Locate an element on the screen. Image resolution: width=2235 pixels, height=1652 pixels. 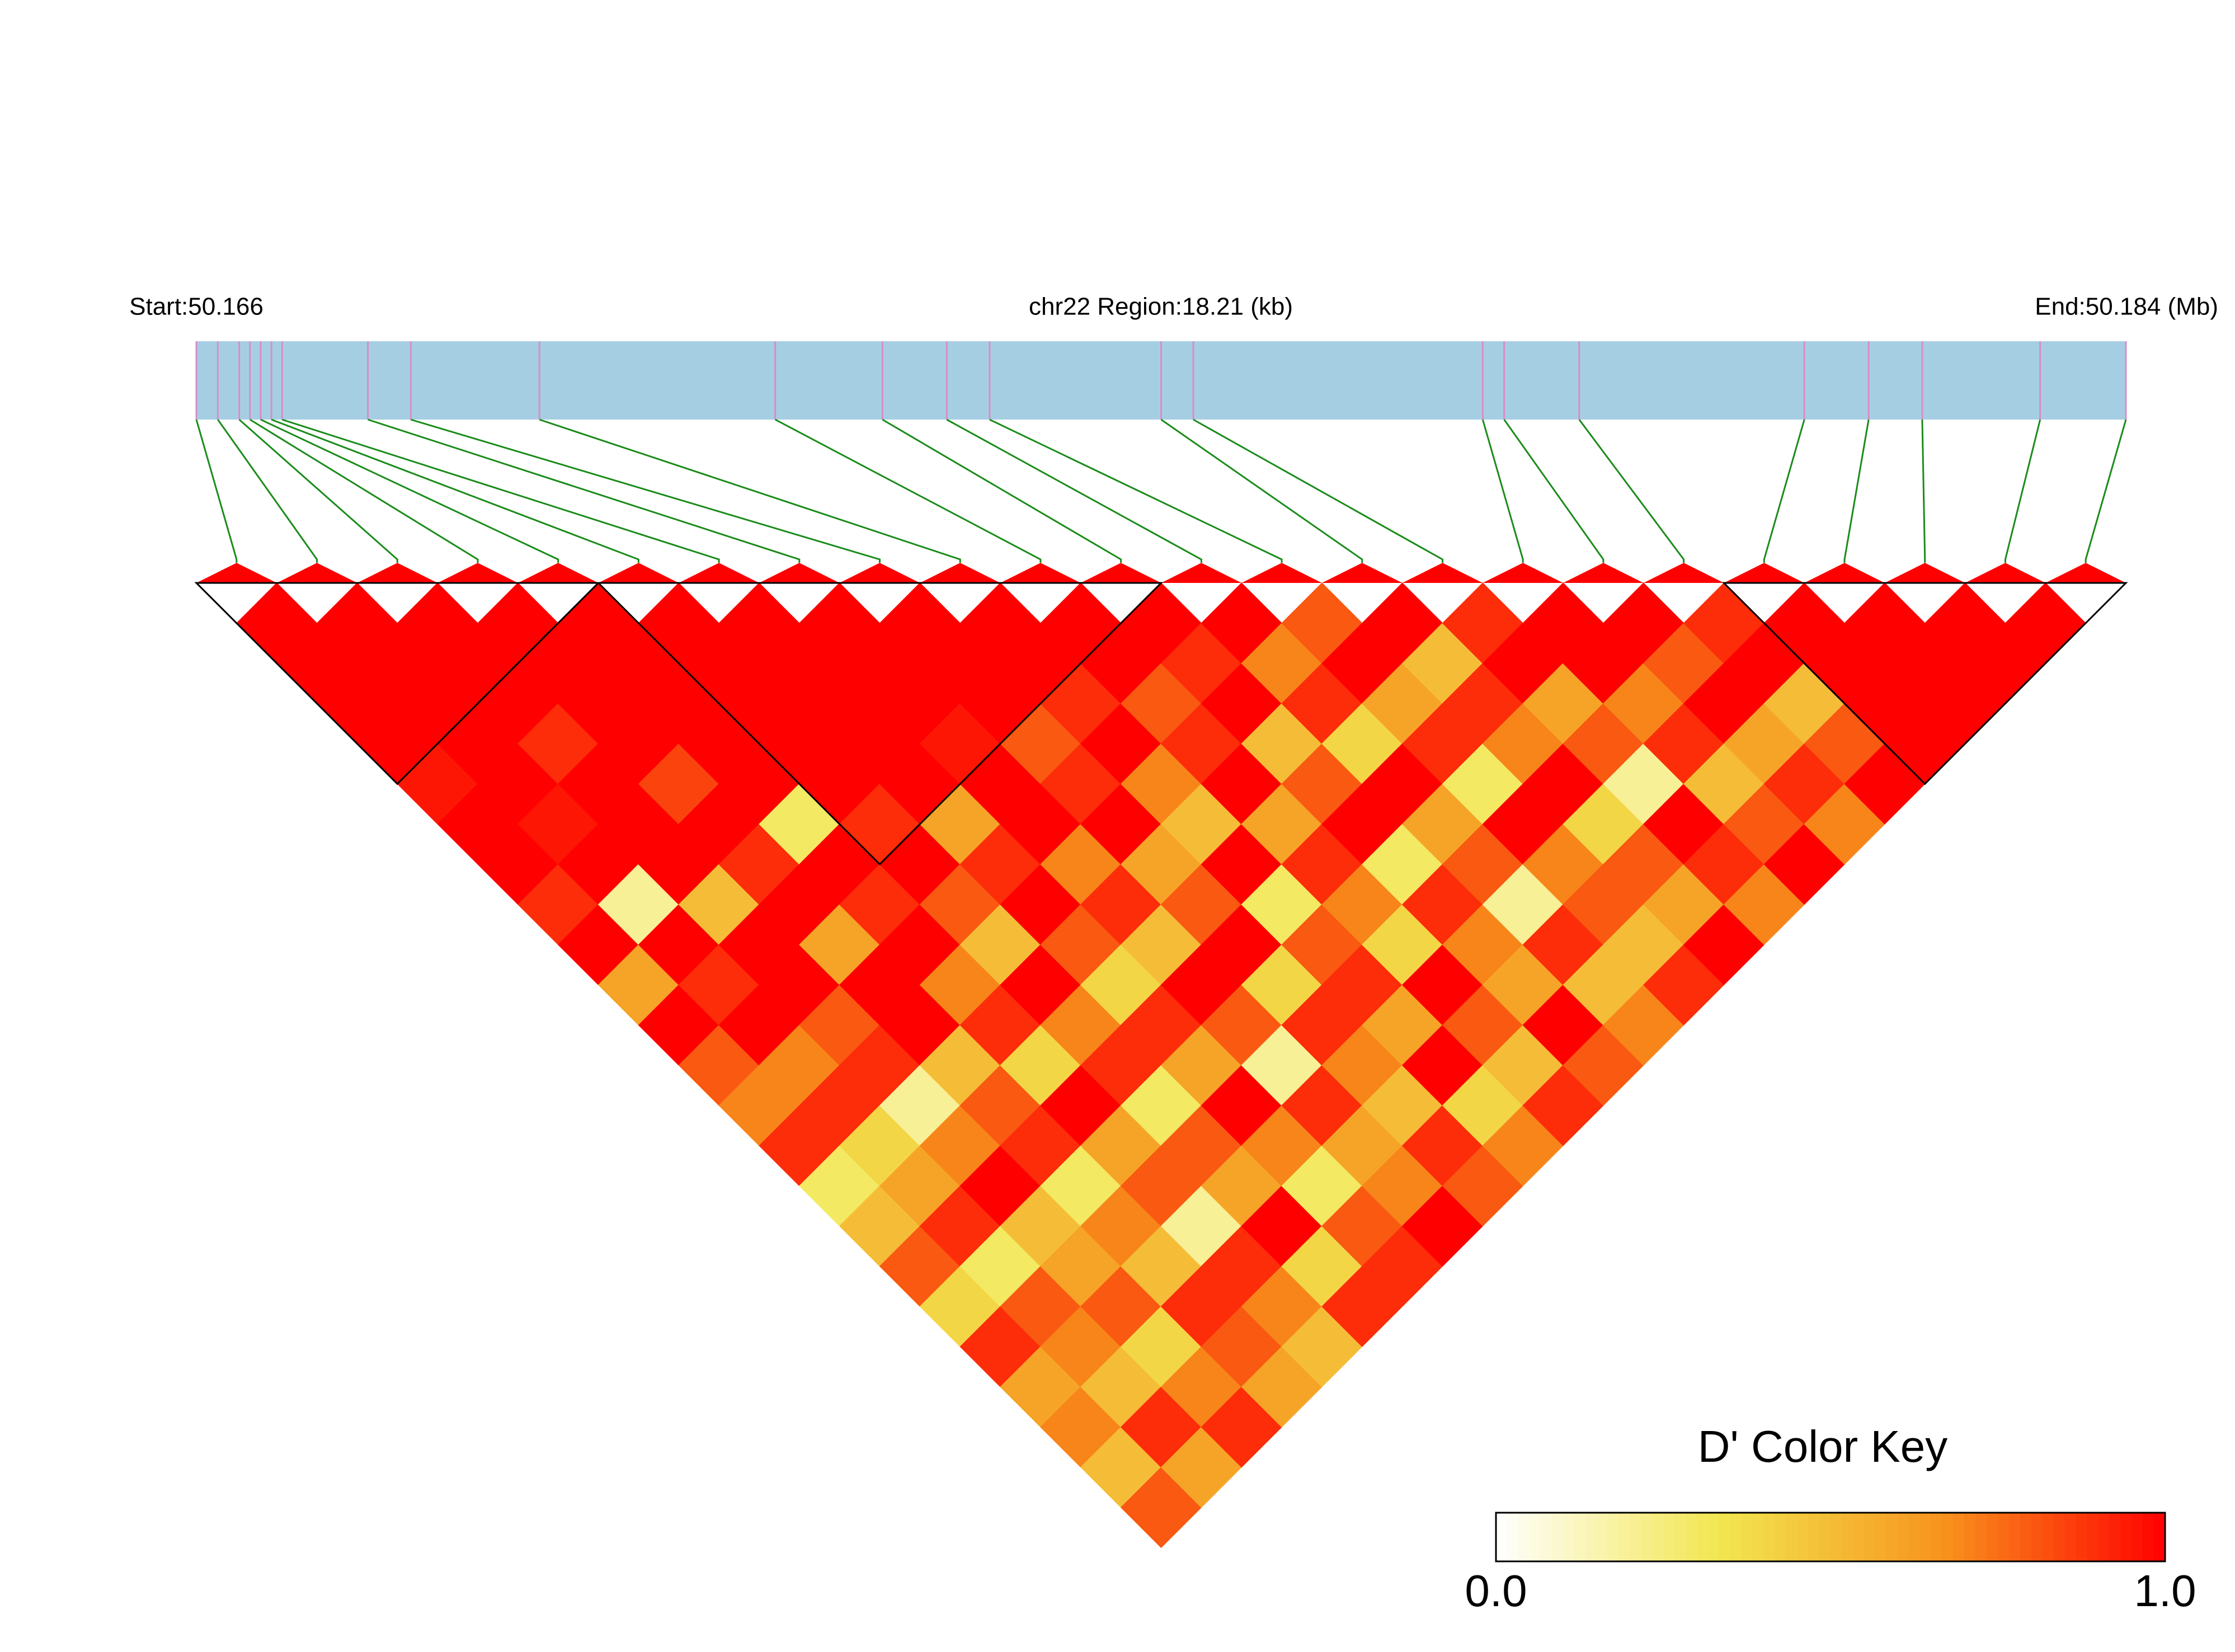
region-label: chr22 Region:18.21 (kb) is located at coordinates (1161, 307).